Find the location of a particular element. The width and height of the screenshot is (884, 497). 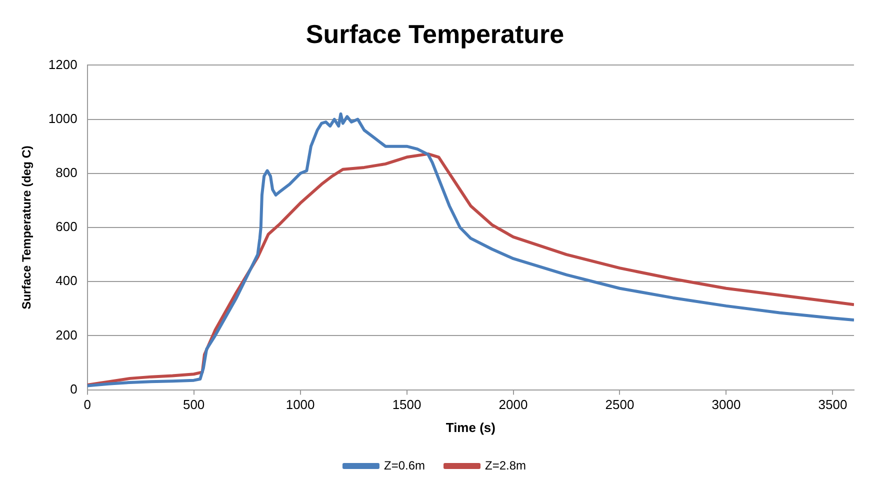

x-tick-label: 2500 is located at coordinates (619, 404).